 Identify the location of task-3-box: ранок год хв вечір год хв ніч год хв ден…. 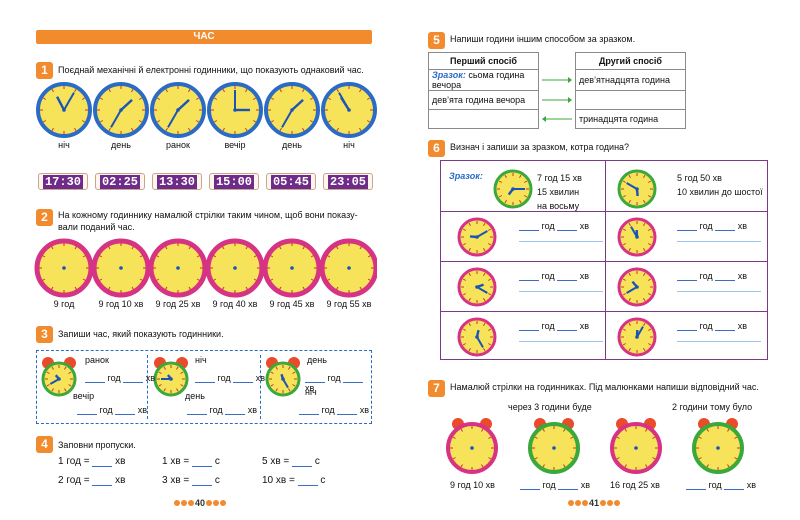
(204, 387).